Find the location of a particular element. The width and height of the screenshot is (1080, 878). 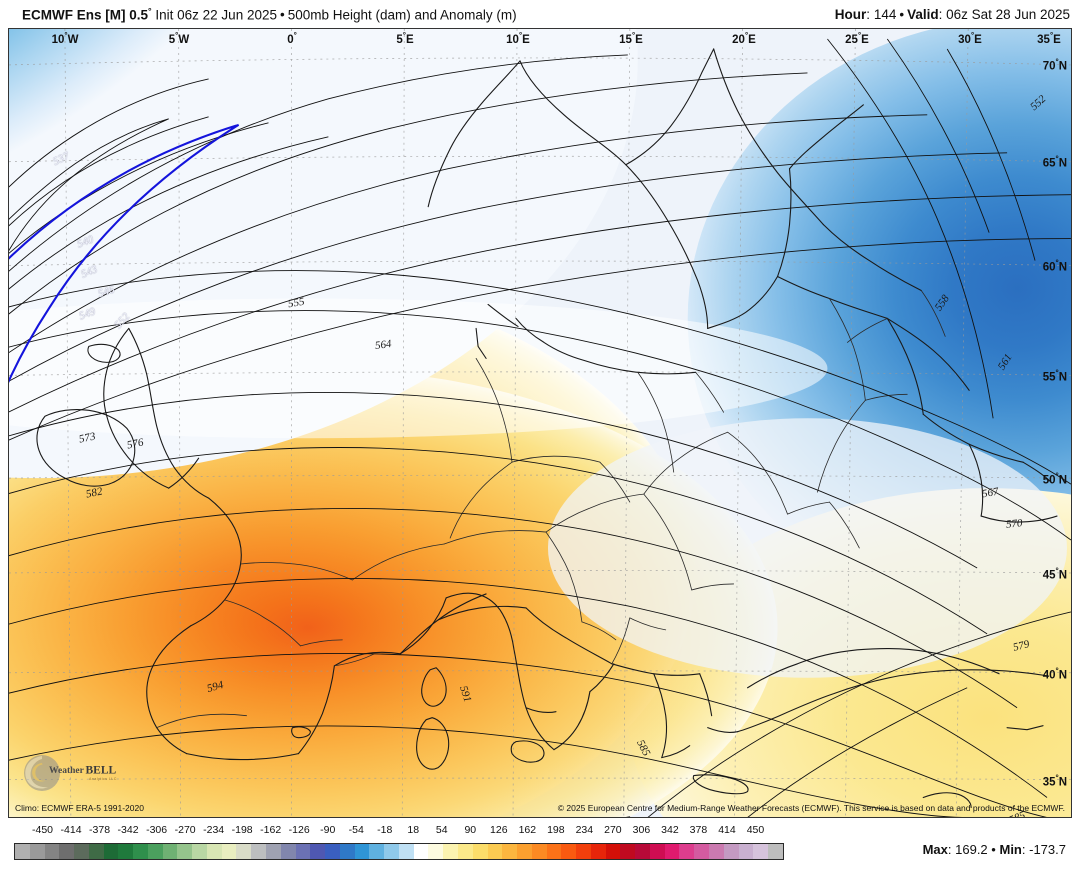

colorbar-tick-18: 18 is located at coordinates (413, 830).